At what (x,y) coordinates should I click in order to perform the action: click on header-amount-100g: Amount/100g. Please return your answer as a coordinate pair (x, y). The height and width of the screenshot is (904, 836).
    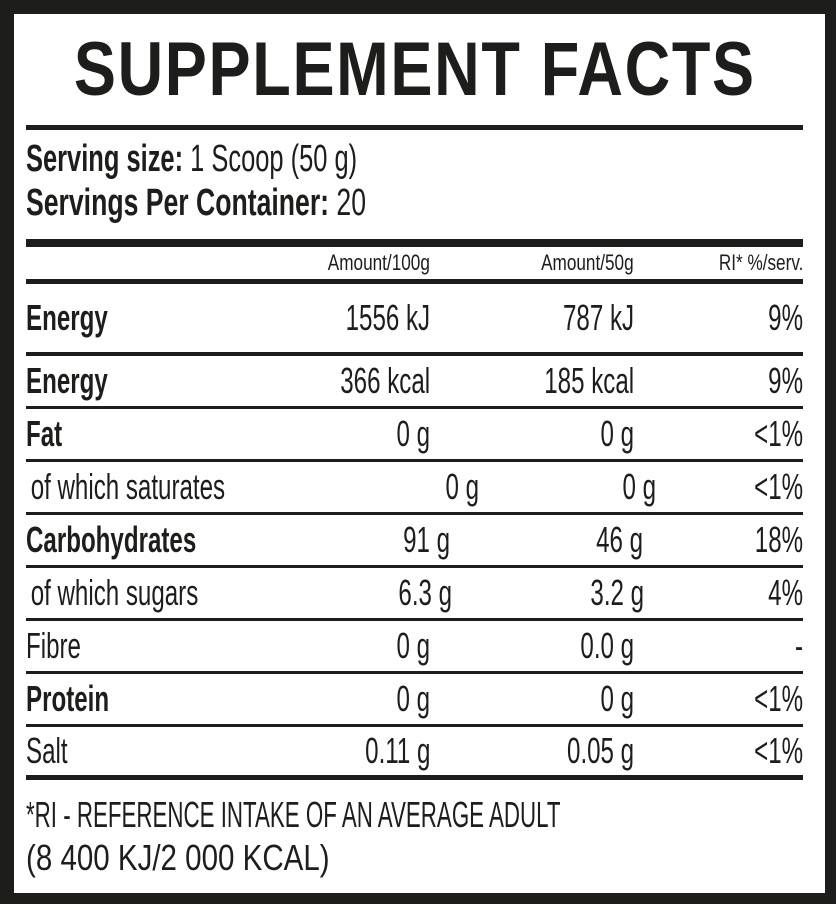
    Looking at the image, I should click on (378, 262).